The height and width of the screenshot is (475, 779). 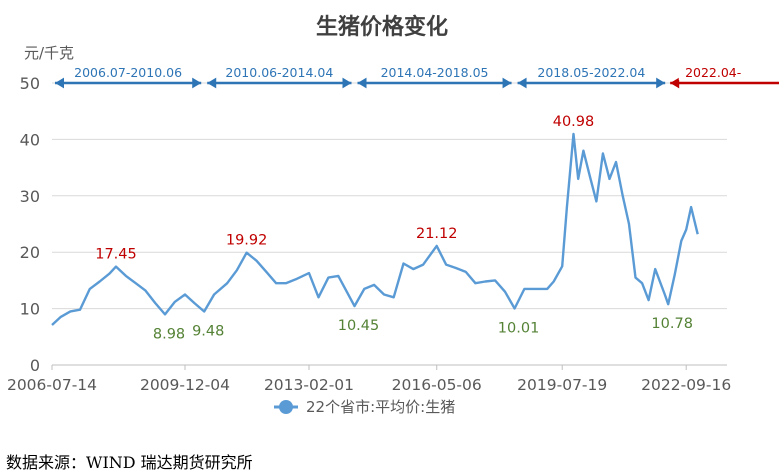 What do you see at coordinates (30, 196) in the screenshot?
I see `y-tick-label: 30` at bounding box center [30, 196].